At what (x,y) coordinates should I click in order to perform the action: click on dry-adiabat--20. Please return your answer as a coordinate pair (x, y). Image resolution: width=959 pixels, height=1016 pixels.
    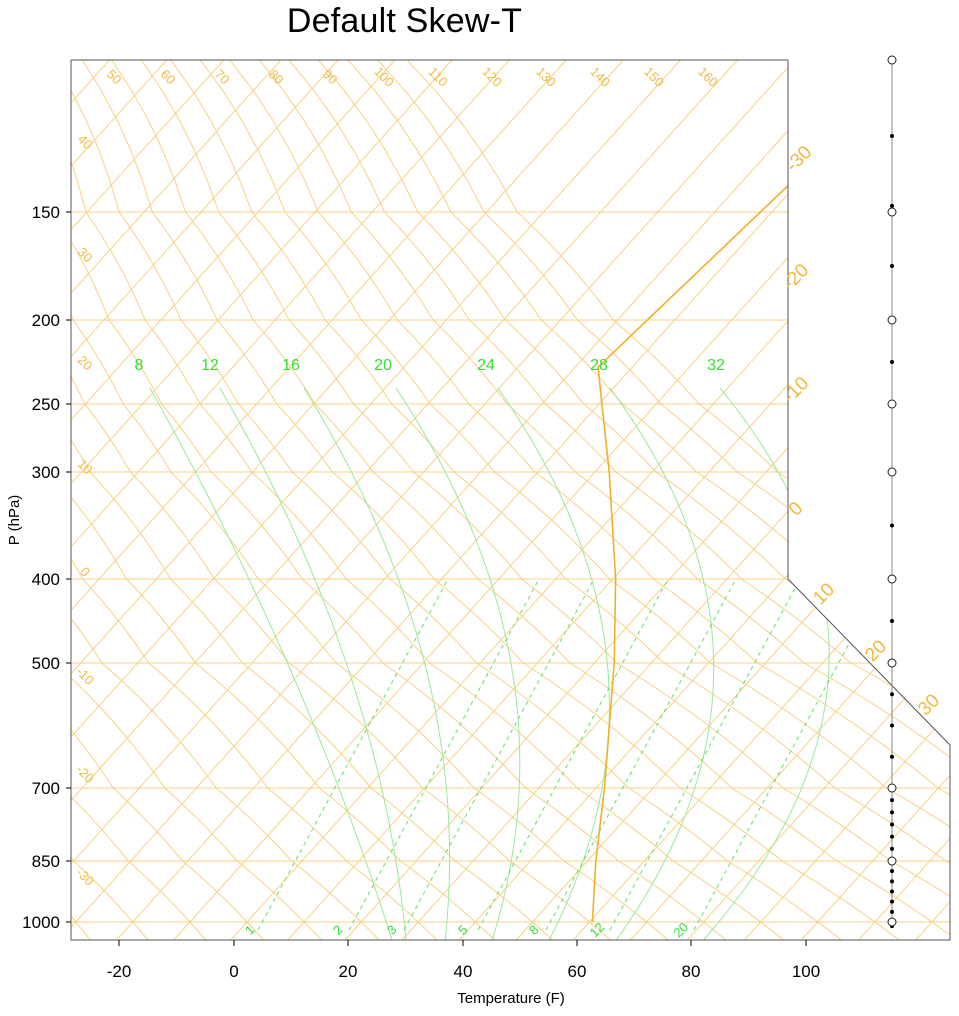
    Looking at the image, I should click on (111, 500).